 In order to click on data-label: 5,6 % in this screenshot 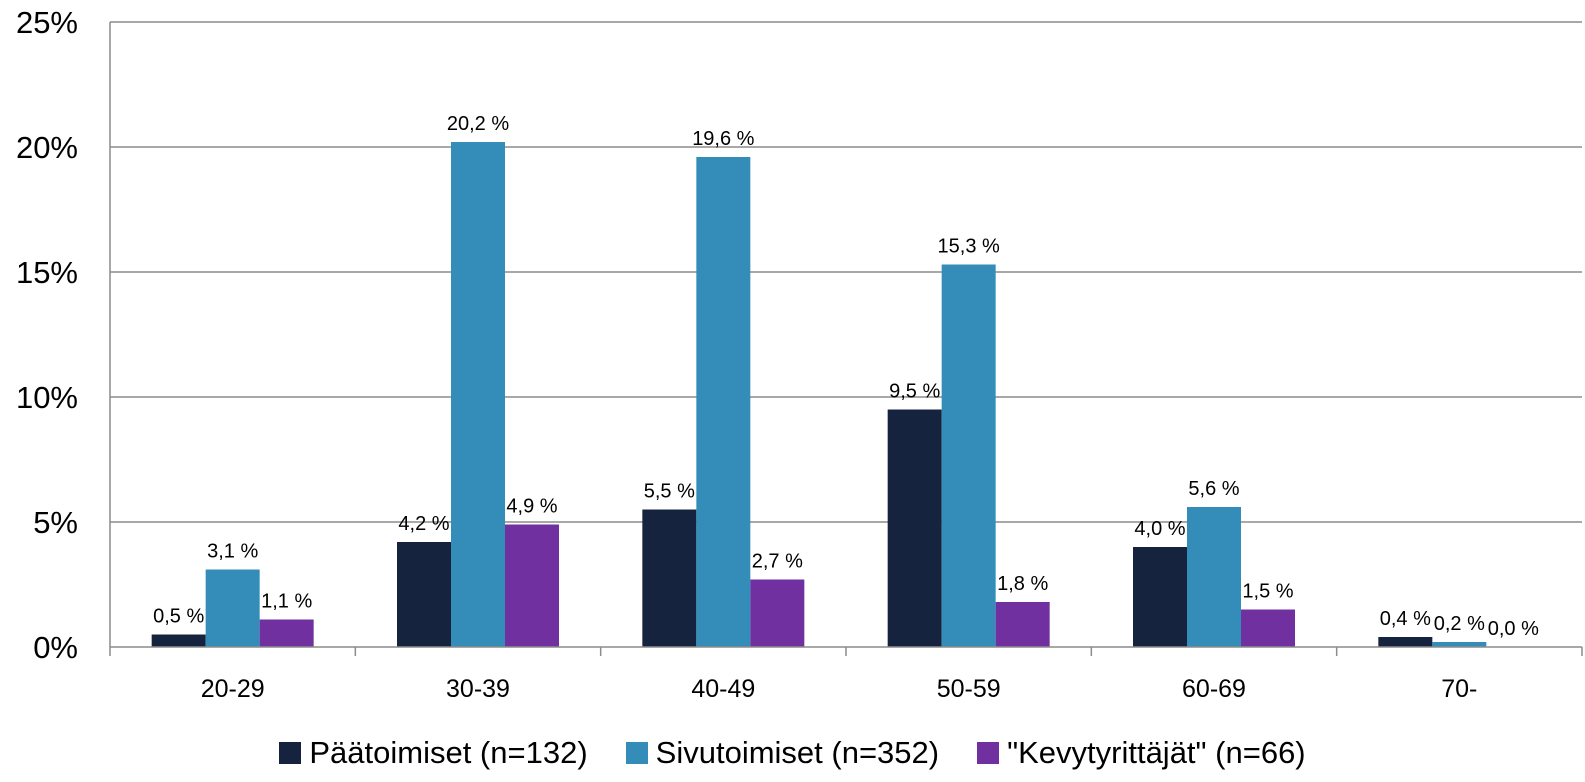, I will do `click(1213, 489)`.